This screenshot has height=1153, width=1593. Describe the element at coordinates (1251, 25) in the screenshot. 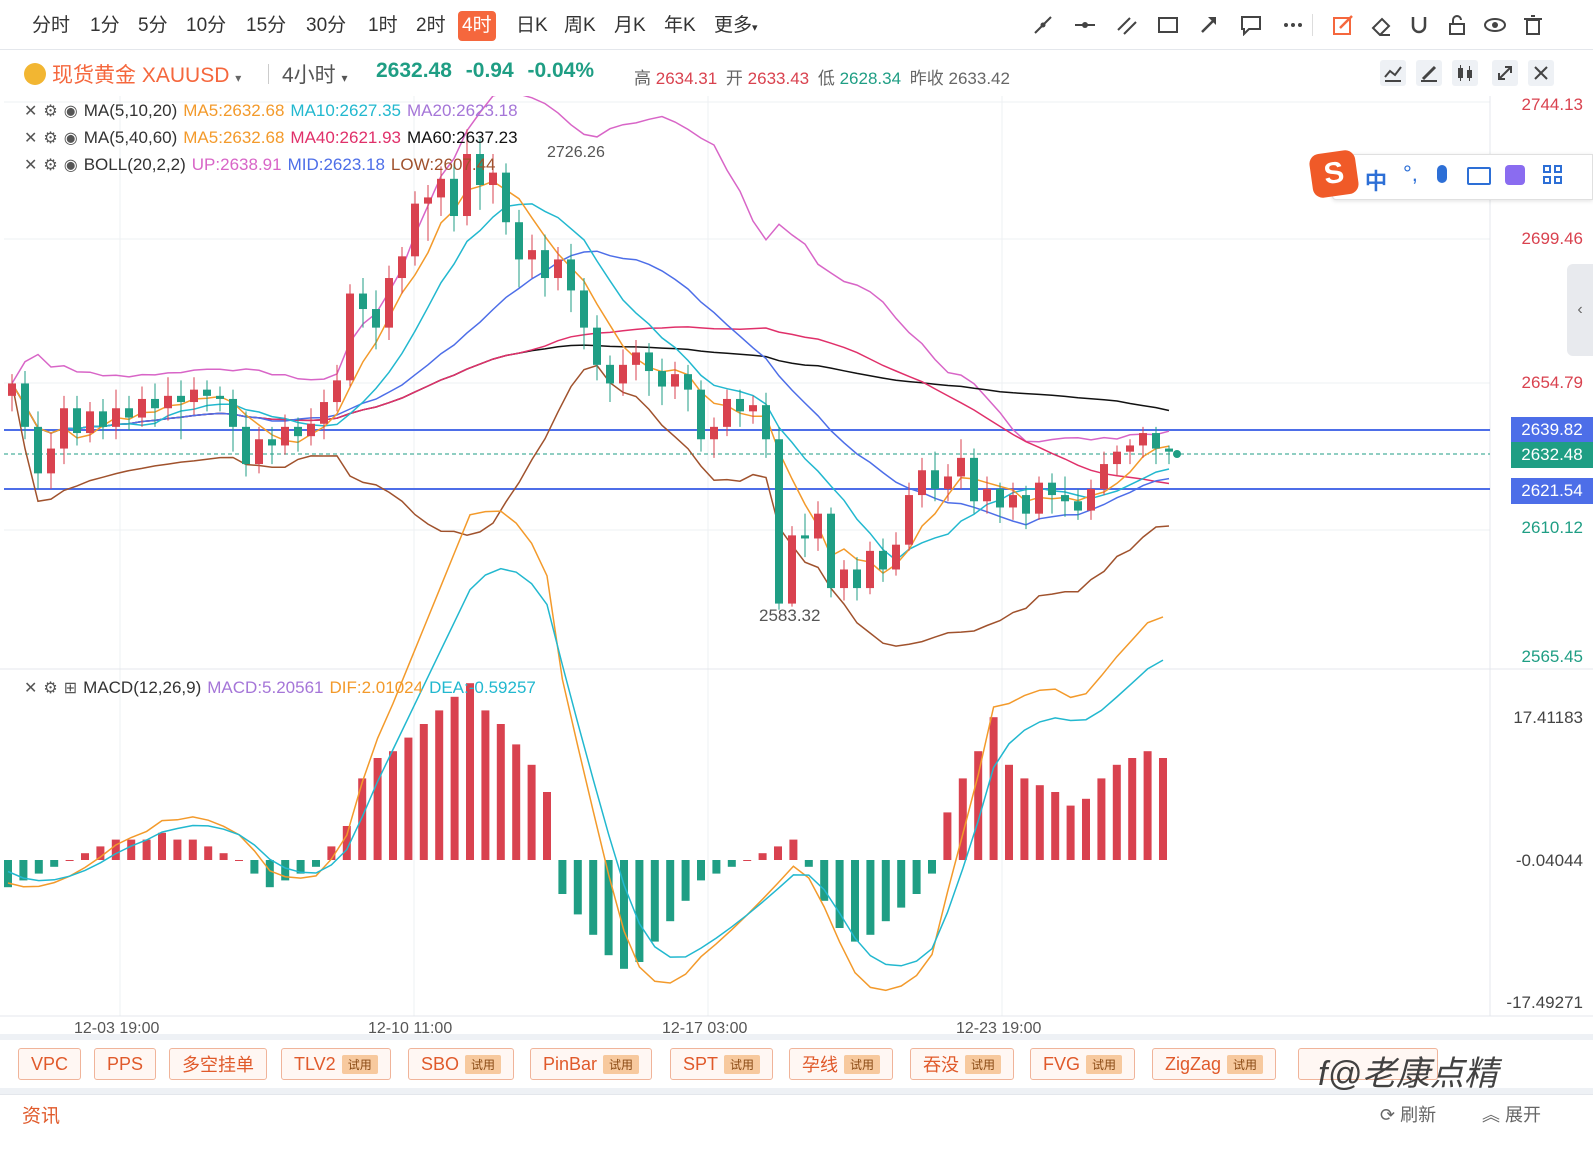

I see `comment-icon` at that location.